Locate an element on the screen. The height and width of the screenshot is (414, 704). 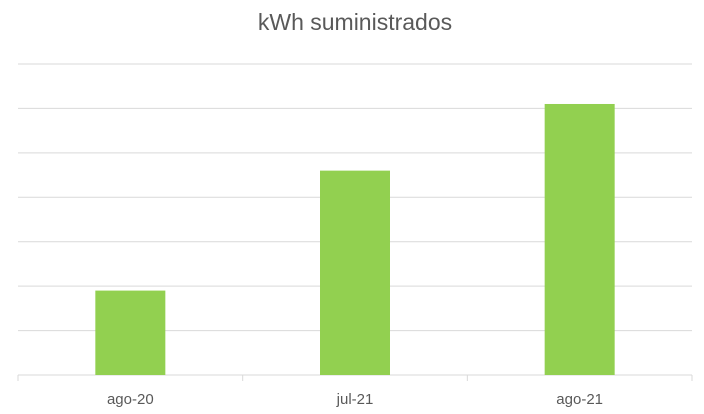
x-tick-label: jul-21 is located at coordinates (355, 399).